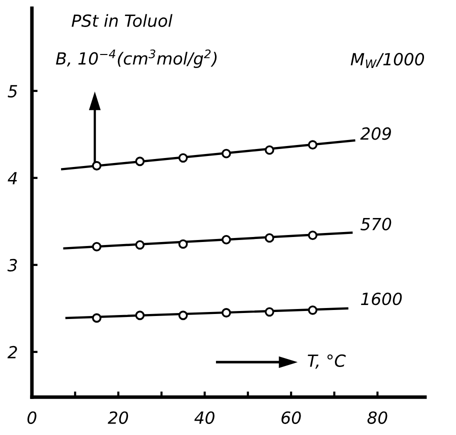 The height and width of the screenshot is (435, 456). Describe the element at coordinates (31, 417) in the screenshot. I see `x-tick-label: 0` at that location.